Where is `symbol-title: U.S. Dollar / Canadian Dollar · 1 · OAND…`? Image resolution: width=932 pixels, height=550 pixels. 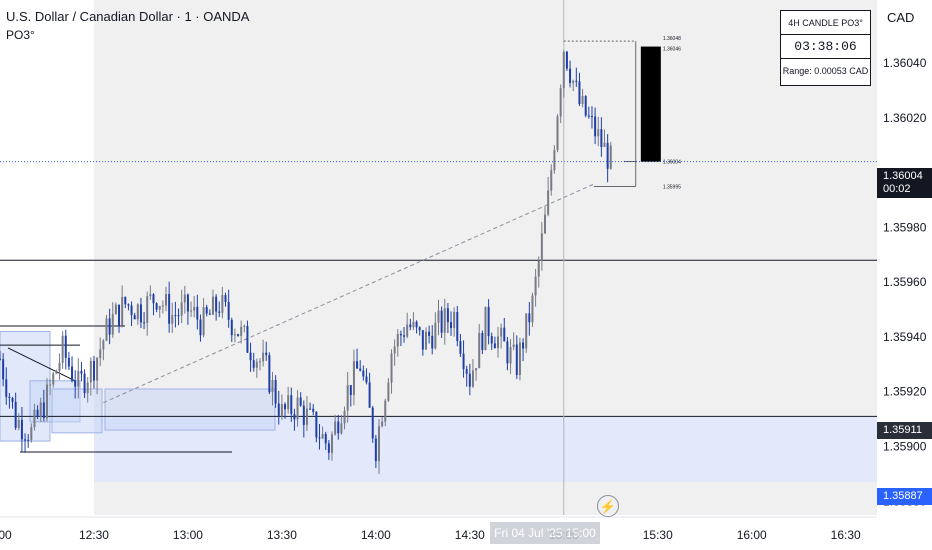
symbol-title: U.S. Dollar / Canadian Dollar · 1 · OAND… is located at coordinates (128, 16).